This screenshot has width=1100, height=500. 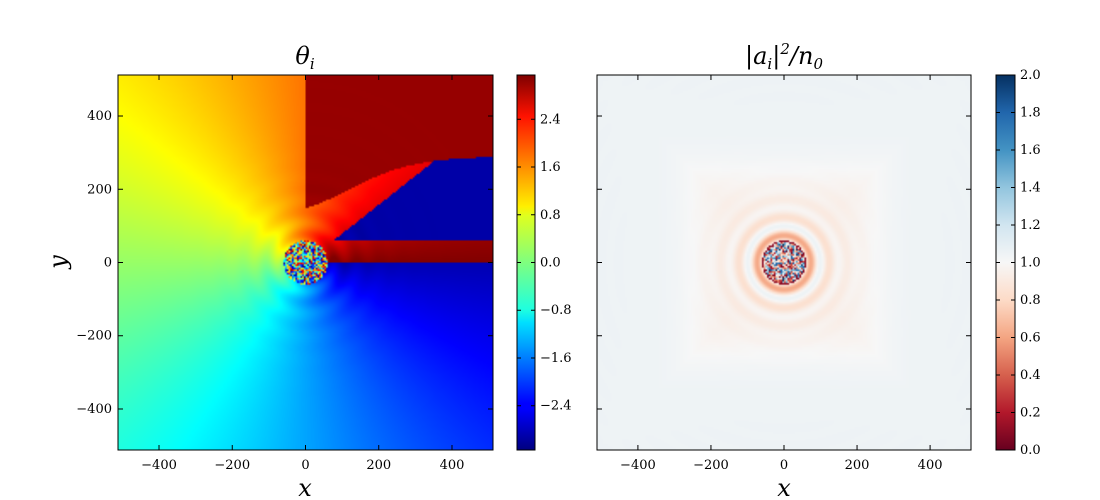 What do you see at coordinates (1030, 75) in the screenshot?
I see `density-cbtick-label: 2.0` at bounding box center [1030, 75].